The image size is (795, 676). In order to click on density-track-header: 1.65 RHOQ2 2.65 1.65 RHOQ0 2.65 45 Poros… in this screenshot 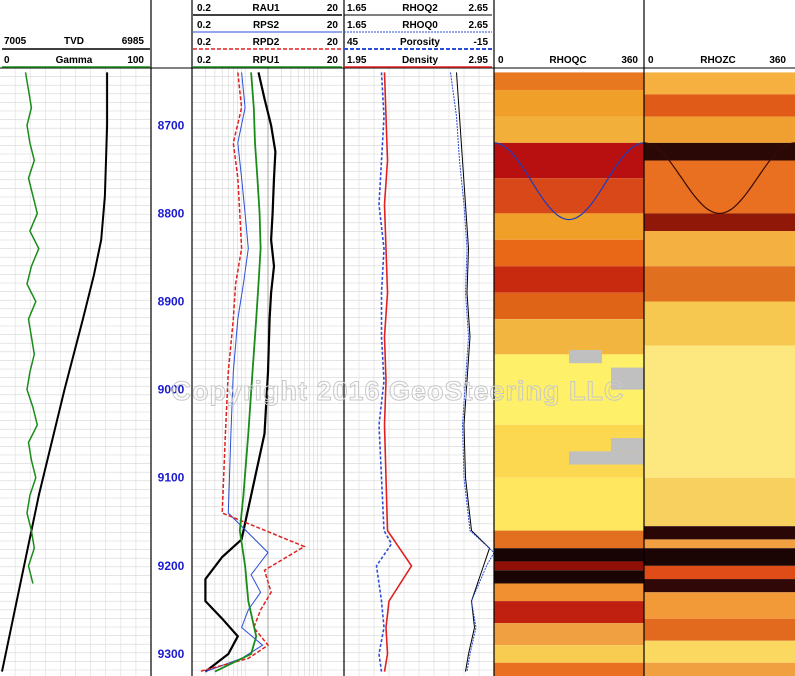, I will do `click(418, 35)`.